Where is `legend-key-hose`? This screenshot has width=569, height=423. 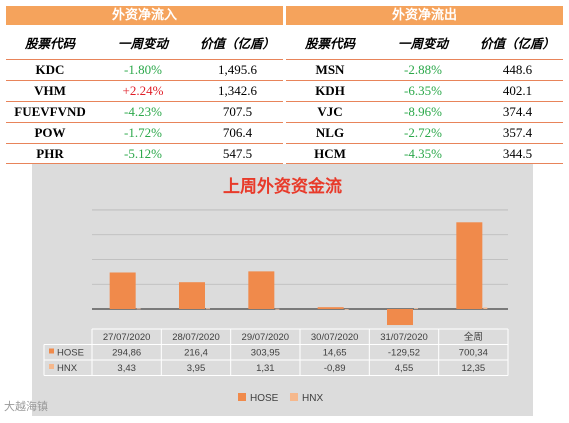
legend-key-hose is located at coordinates (51, 351).